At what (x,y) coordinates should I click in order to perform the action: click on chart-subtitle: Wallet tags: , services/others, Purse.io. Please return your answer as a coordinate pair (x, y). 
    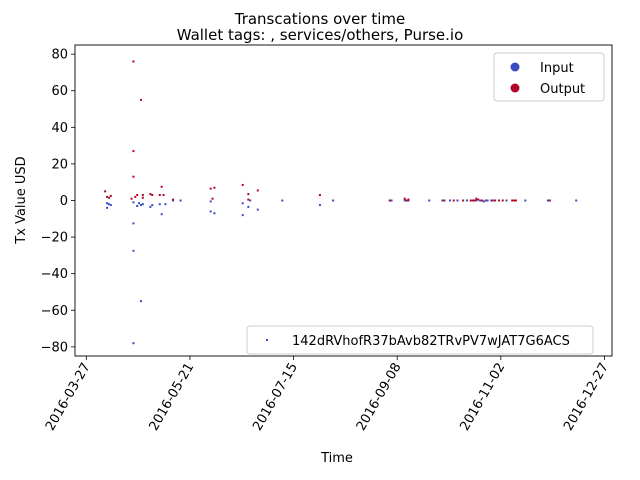
    Looking at the image, I should click on (320, 35).